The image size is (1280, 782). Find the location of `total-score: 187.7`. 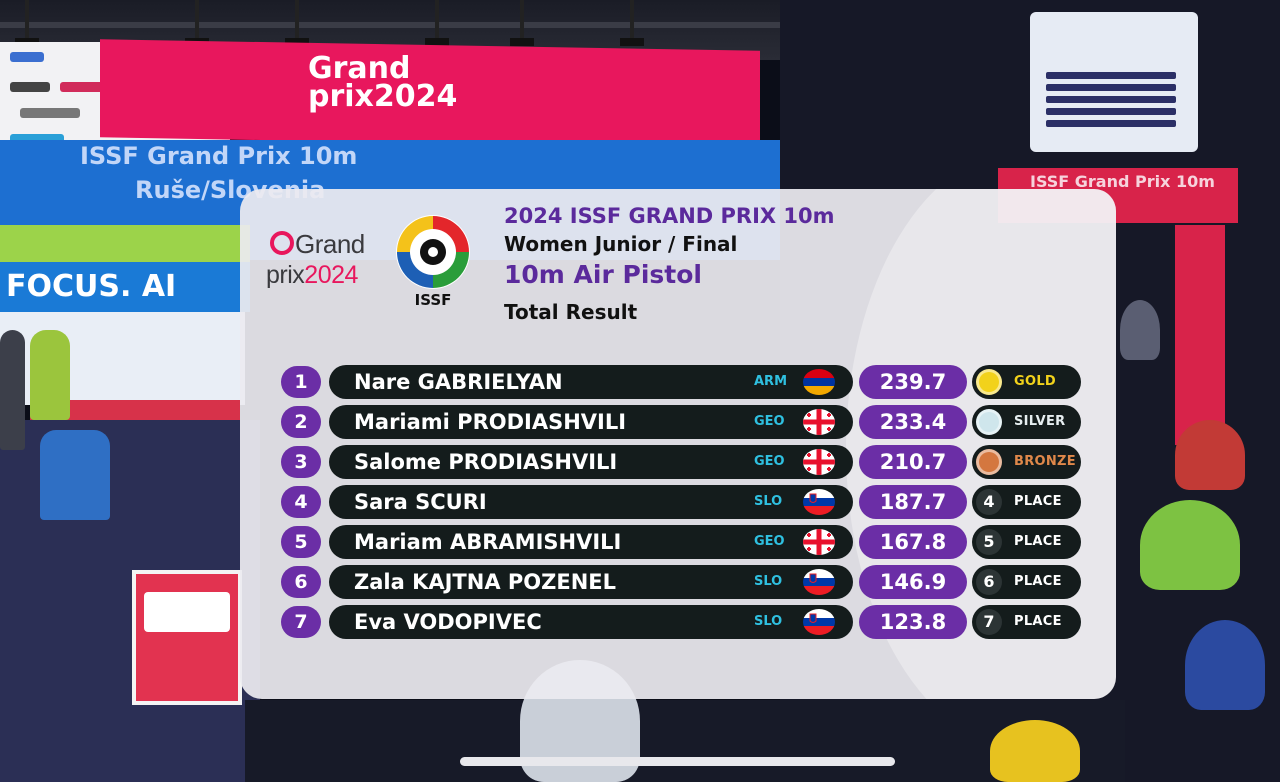

total-score: 187.7 is located at coordinates (913, 502).